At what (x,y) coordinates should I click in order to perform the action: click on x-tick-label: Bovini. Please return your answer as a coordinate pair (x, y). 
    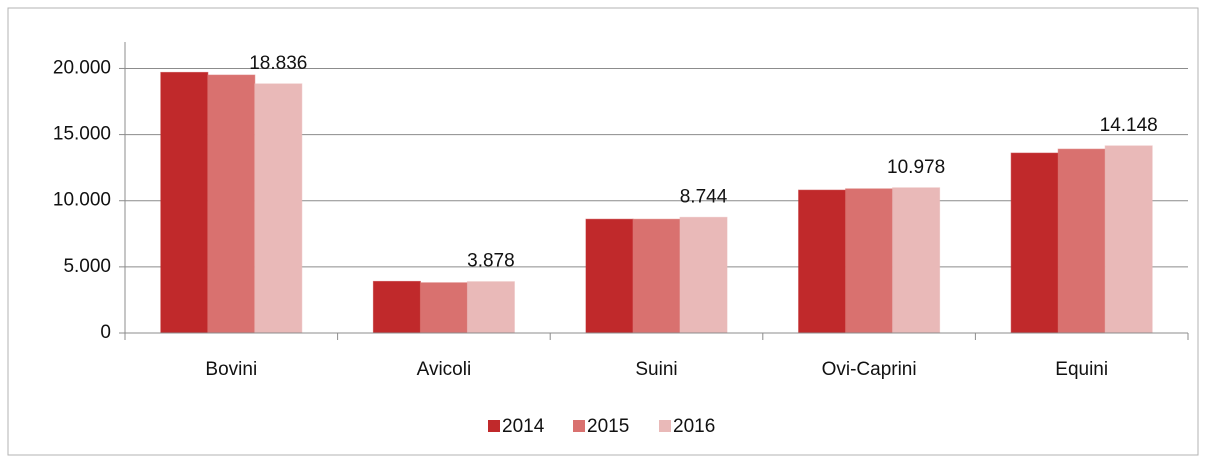
    Looking at the image, I should click on (231, 369).